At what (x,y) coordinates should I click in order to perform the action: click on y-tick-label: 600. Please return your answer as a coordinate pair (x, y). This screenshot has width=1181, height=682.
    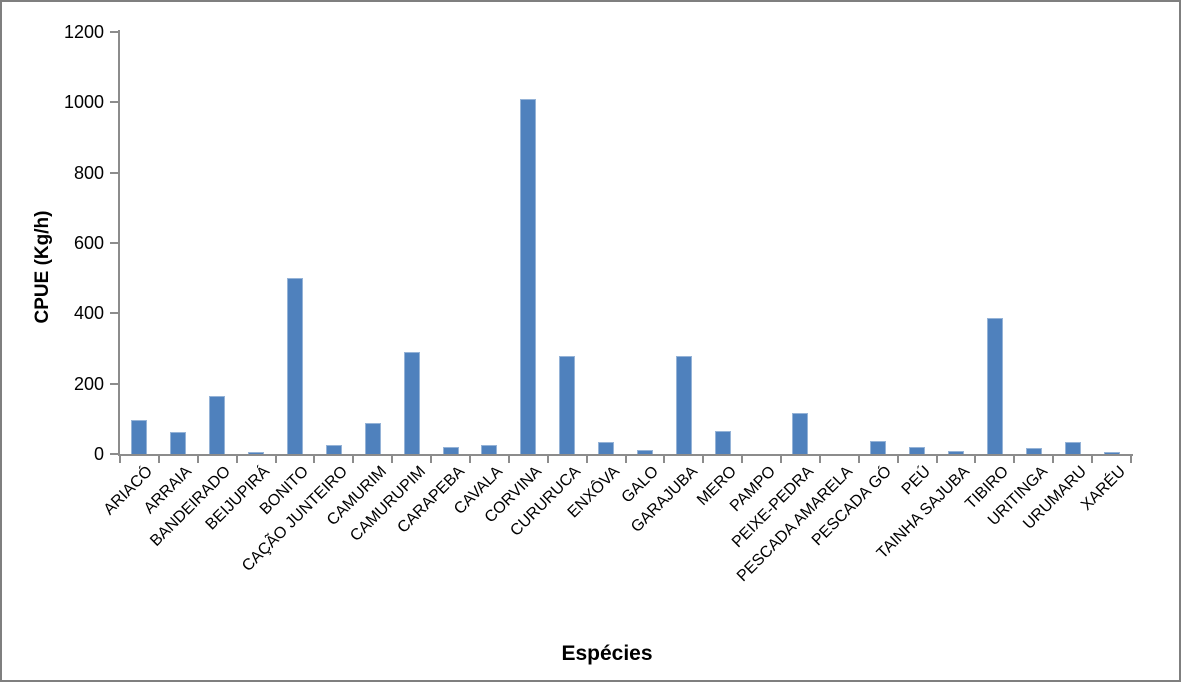
    Looking at the image, I should click on (88, 243).